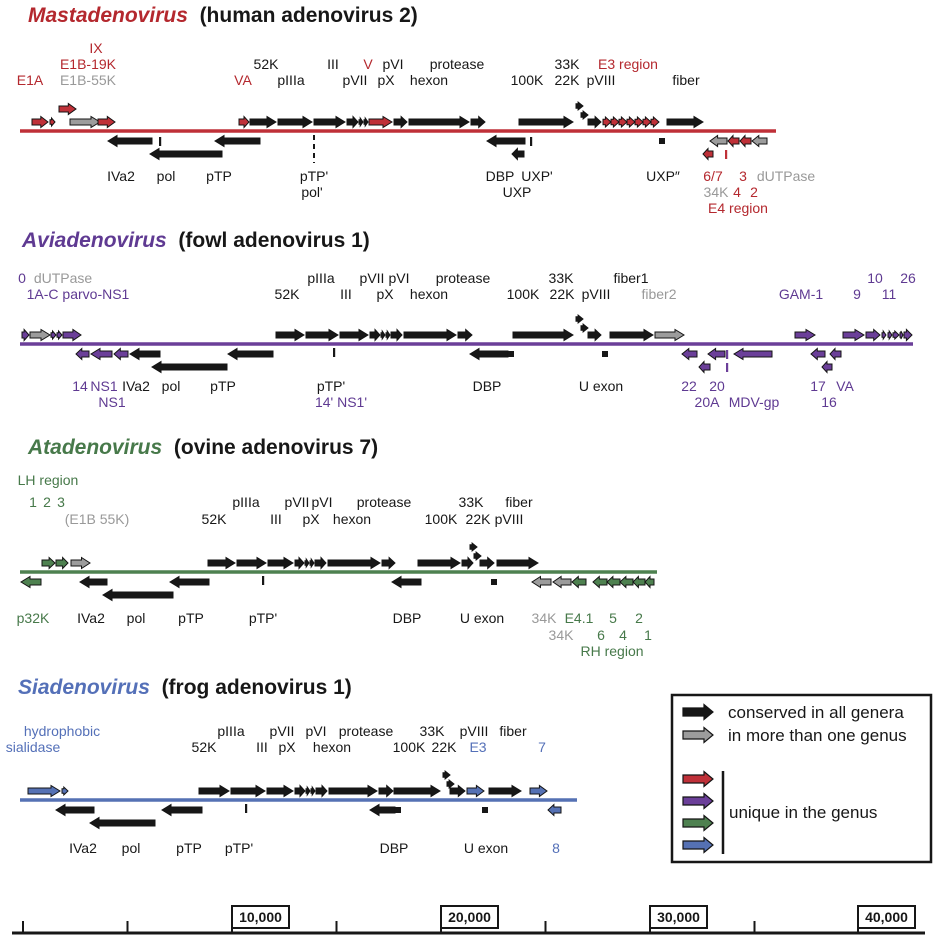 The height and width of the screenshot is (939, 937). I want to click on atadenovirus-label-2: 2, so click(639, 618).